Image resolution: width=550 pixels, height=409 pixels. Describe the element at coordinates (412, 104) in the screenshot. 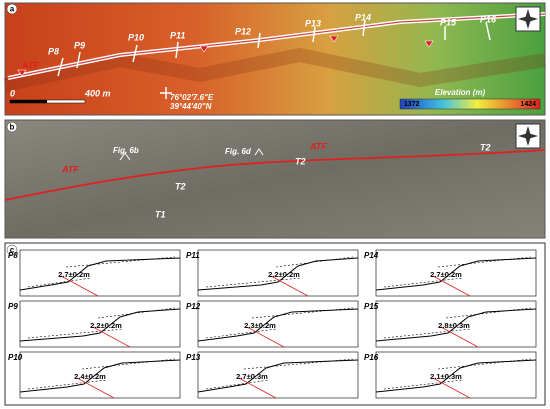

I see `legend-min: 1372` at that location.